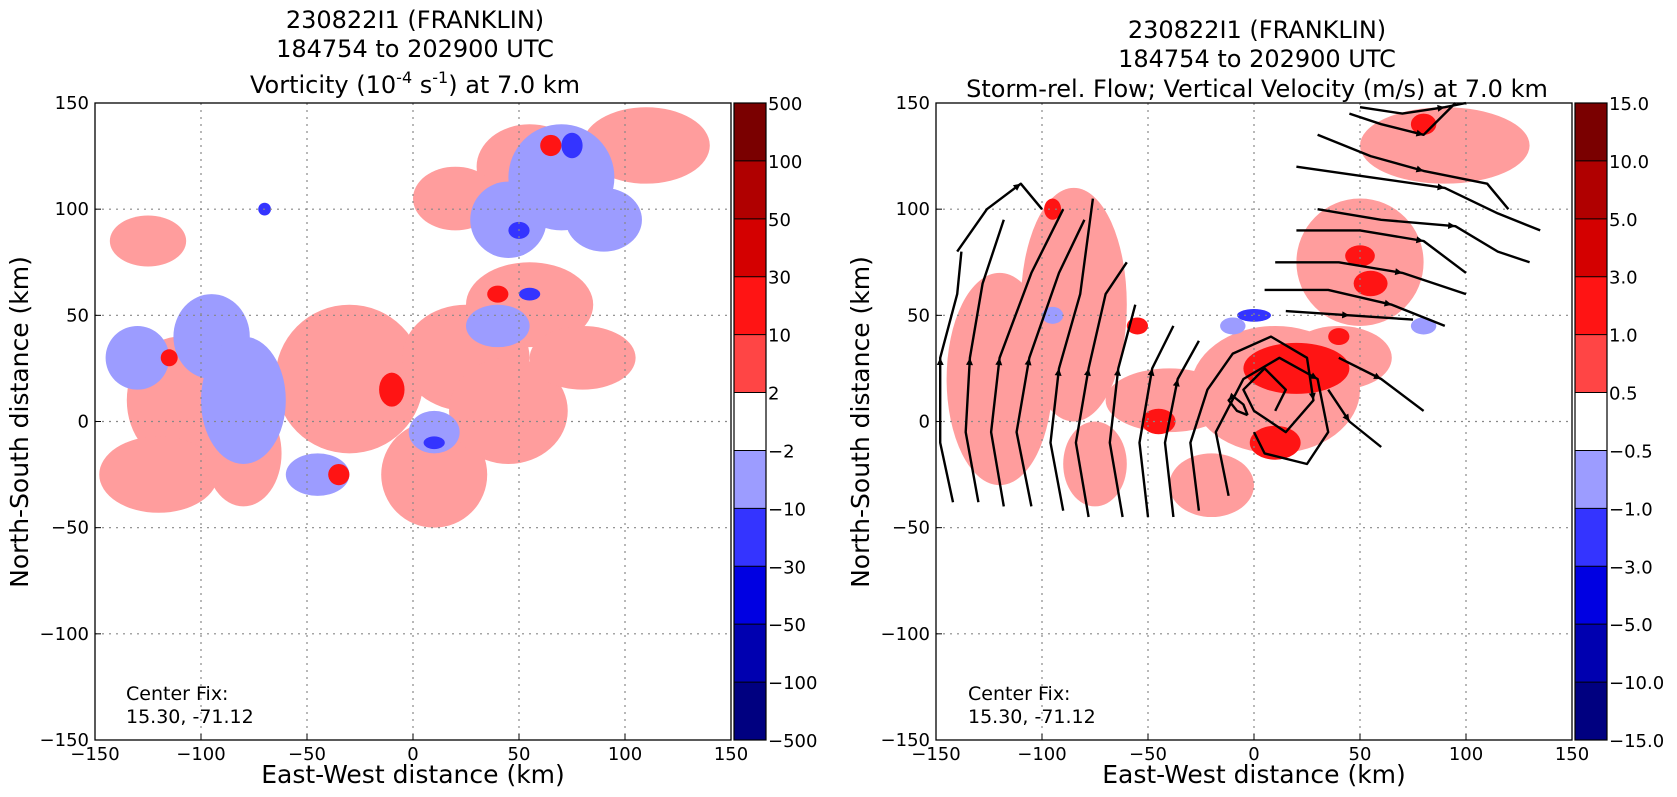 The height and width of the screenshot is (797, 1677). Describe the element at coordinates (415, 49) in the screenshot. I see `left-title-line-2: 184754 to 202900 UTC` at that location.